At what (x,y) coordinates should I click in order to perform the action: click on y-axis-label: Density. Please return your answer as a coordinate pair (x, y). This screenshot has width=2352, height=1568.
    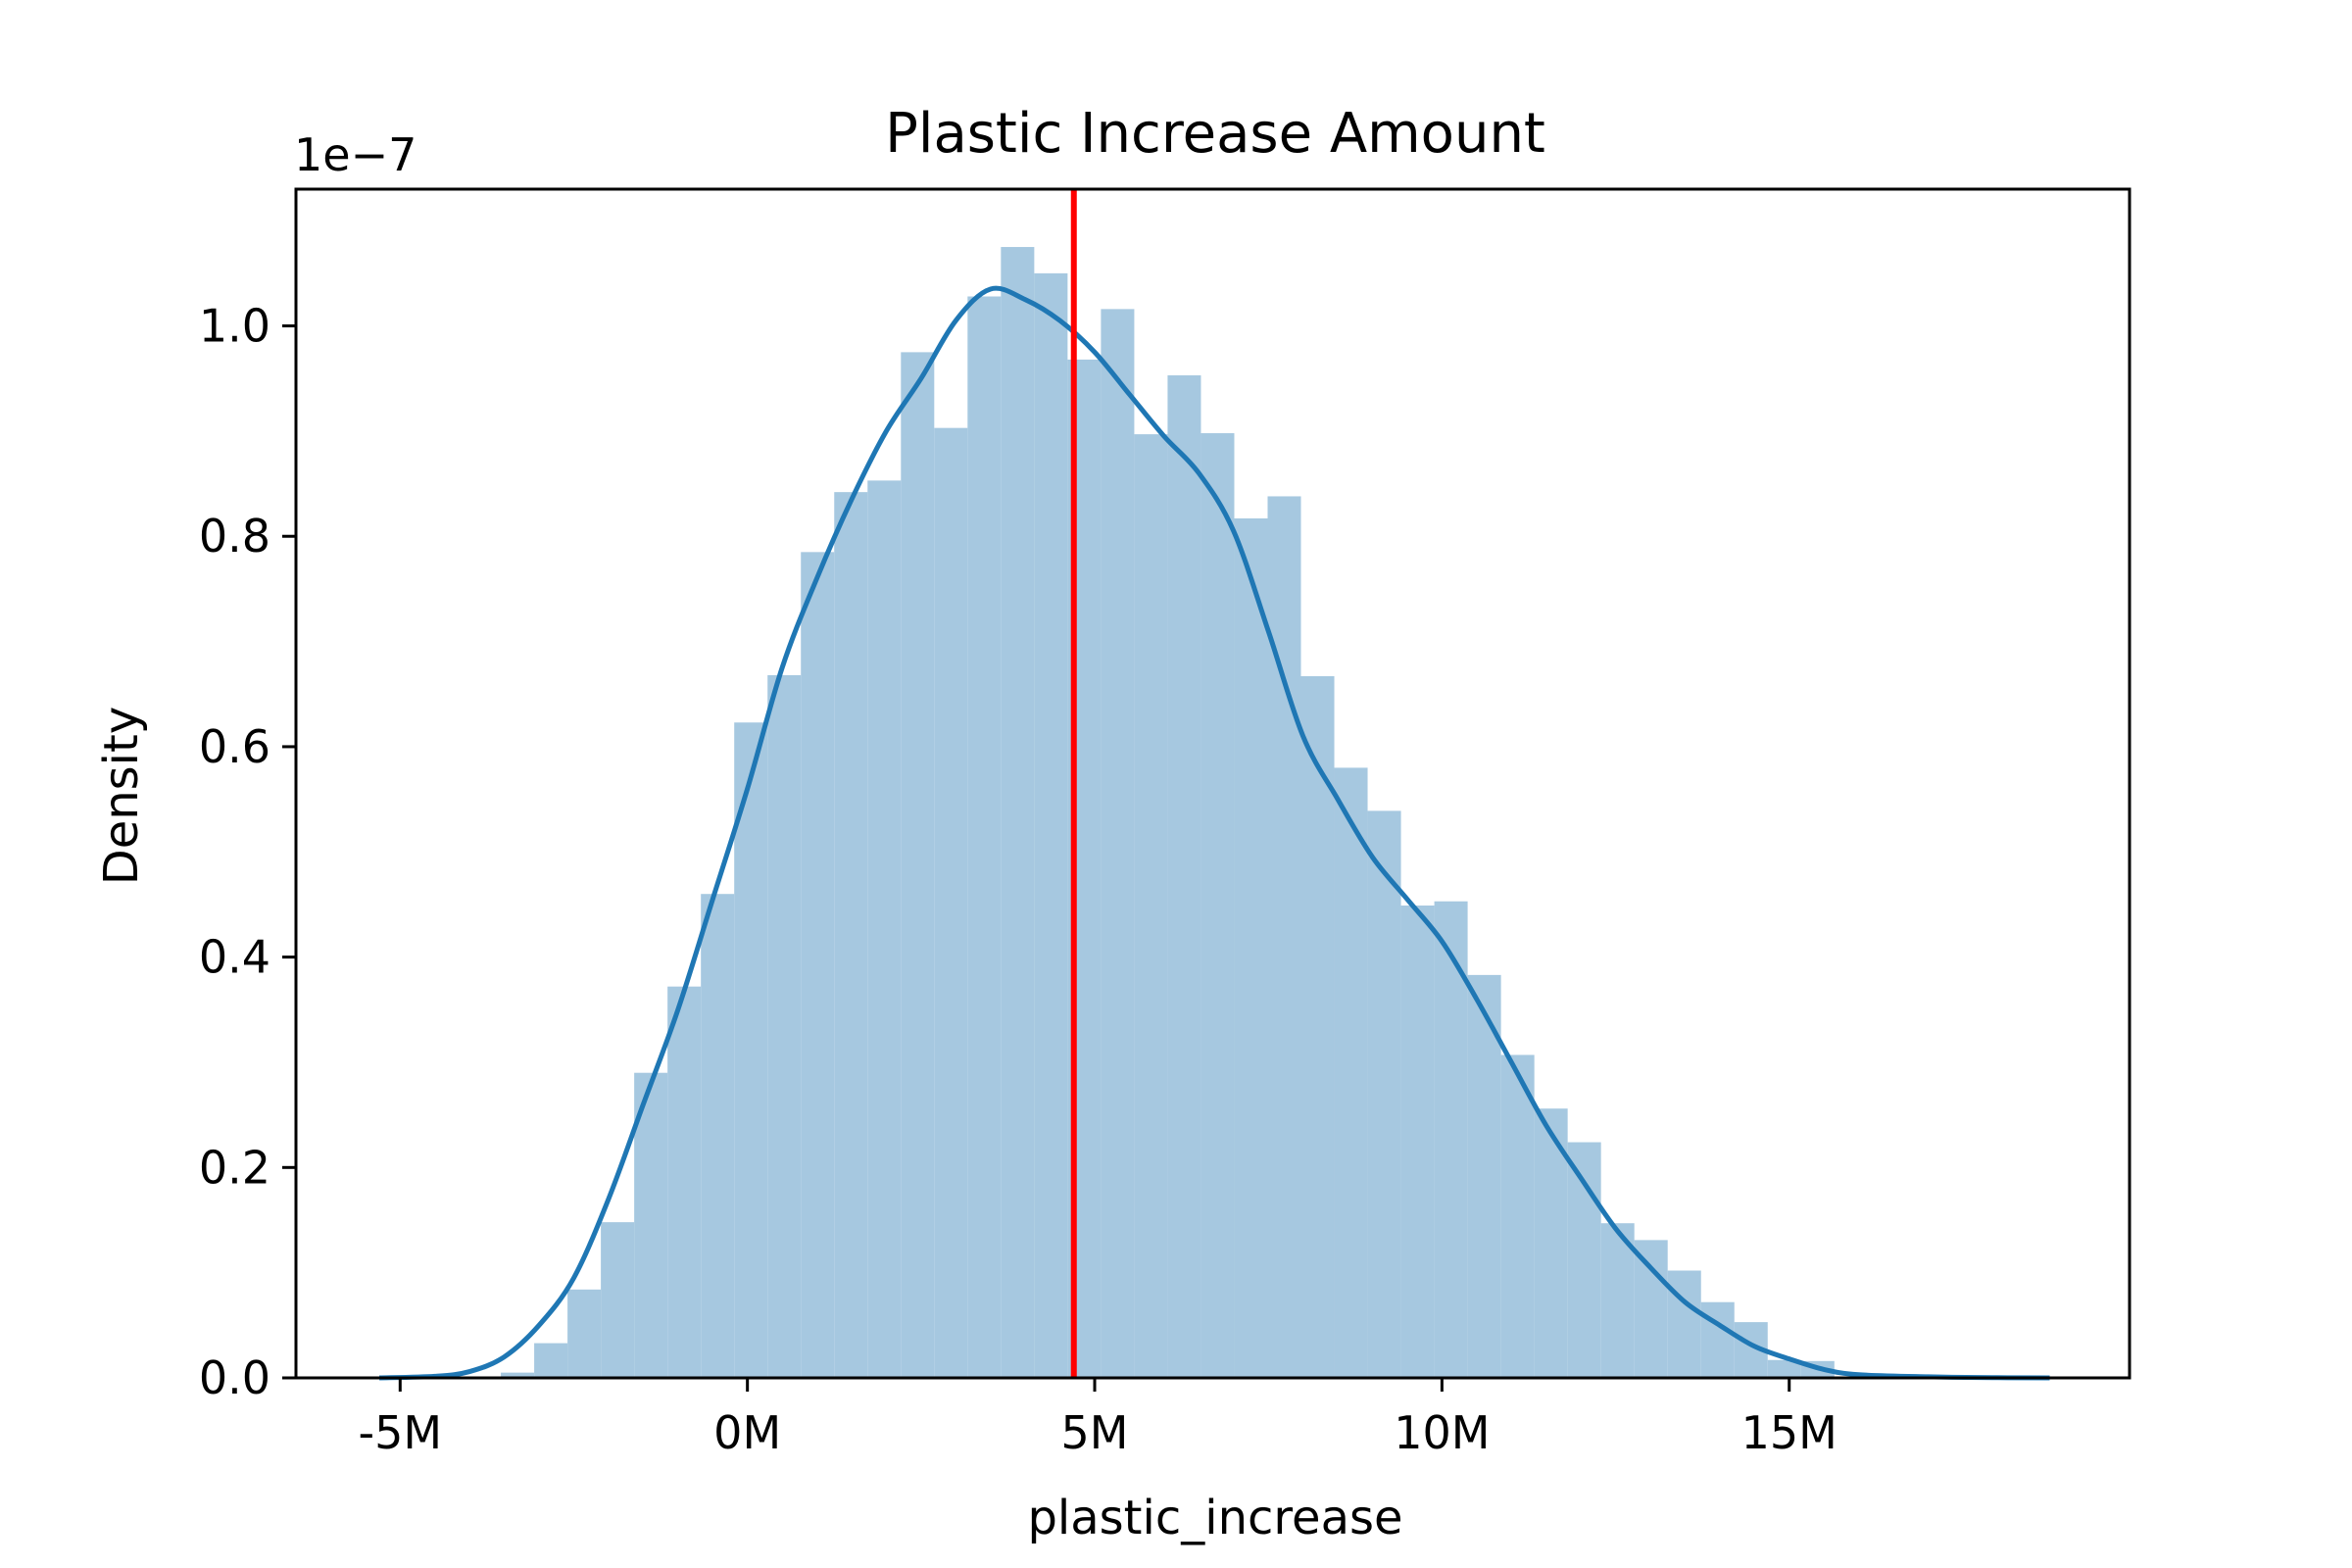
    Looking at the image, I should click on (121, 796).